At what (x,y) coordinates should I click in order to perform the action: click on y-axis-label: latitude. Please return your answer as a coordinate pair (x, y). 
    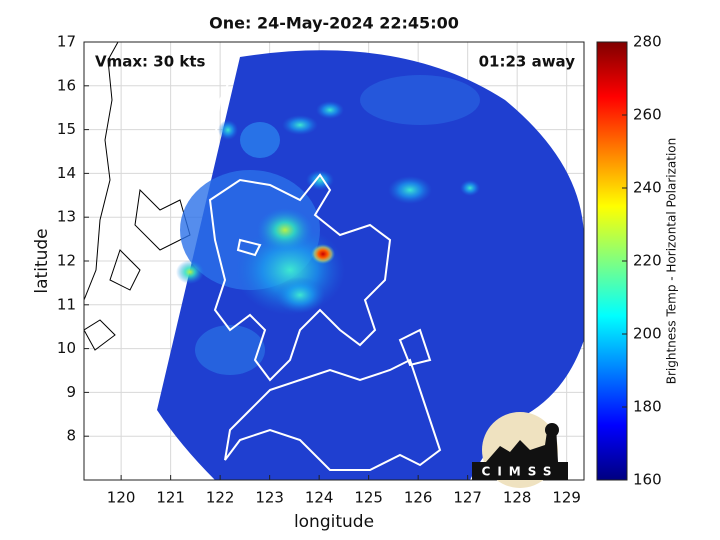
    Looking at the image, I should click on (42, 260).